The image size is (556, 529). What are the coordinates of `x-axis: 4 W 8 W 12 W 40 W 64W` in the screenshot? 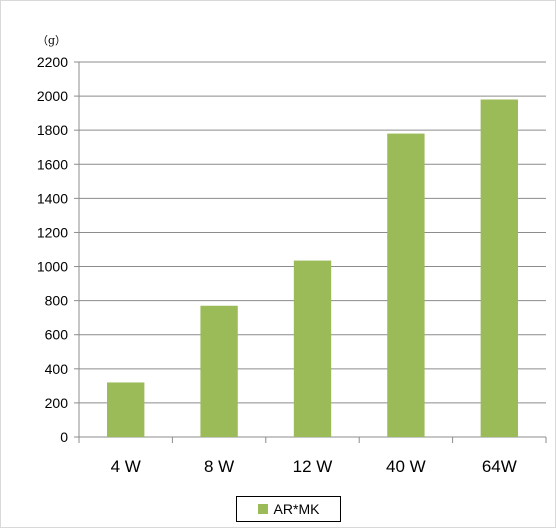 It's located at (312, 456).